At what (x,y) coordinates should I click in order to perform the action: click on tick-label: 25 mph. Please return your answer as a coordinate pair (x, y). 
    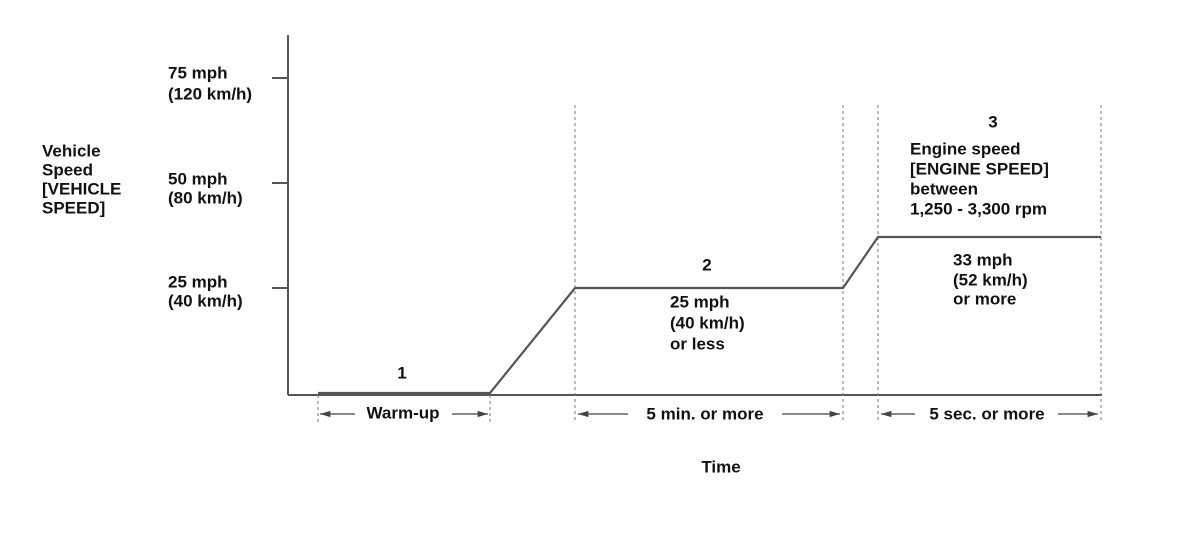
    Looking at the image, I should click on (198, 281).